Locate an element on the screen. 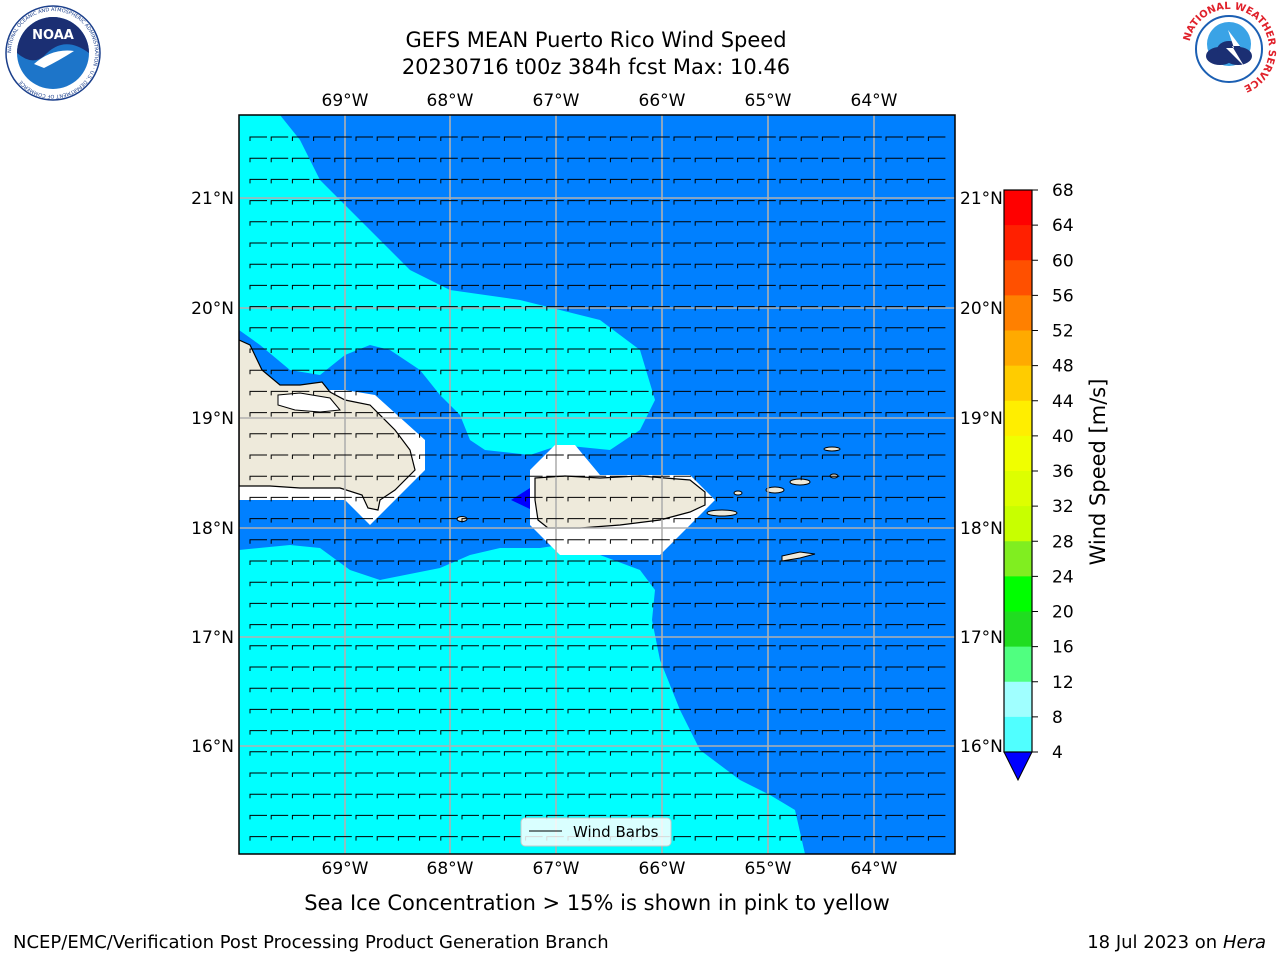 This screenshot has height=960, width=1280. wind-region-min is located at coordinates (521, 499).